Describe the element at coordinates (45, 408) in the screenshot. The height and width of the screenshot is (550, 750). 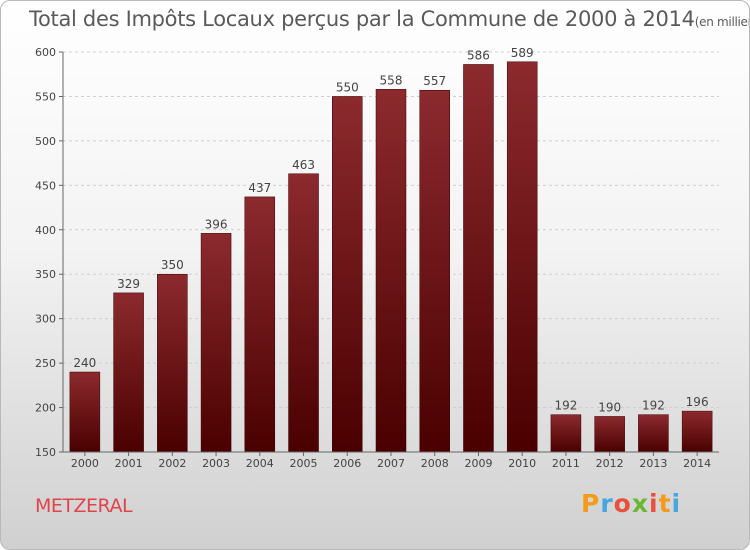
I see `y-tick-label: 200` at that location.